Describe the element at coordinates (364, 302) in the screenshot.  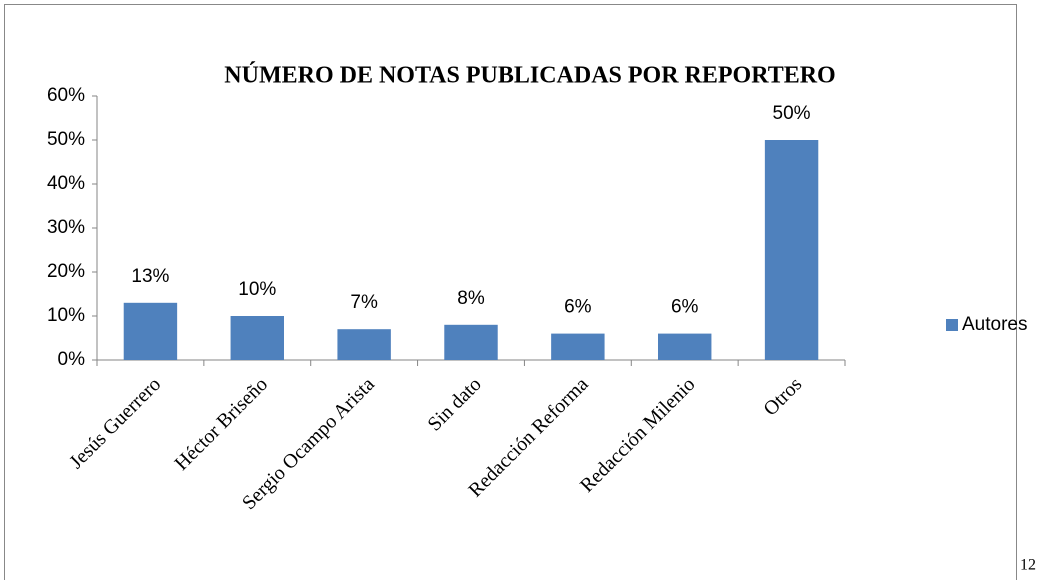
I see `data-label: 7%` at that location.